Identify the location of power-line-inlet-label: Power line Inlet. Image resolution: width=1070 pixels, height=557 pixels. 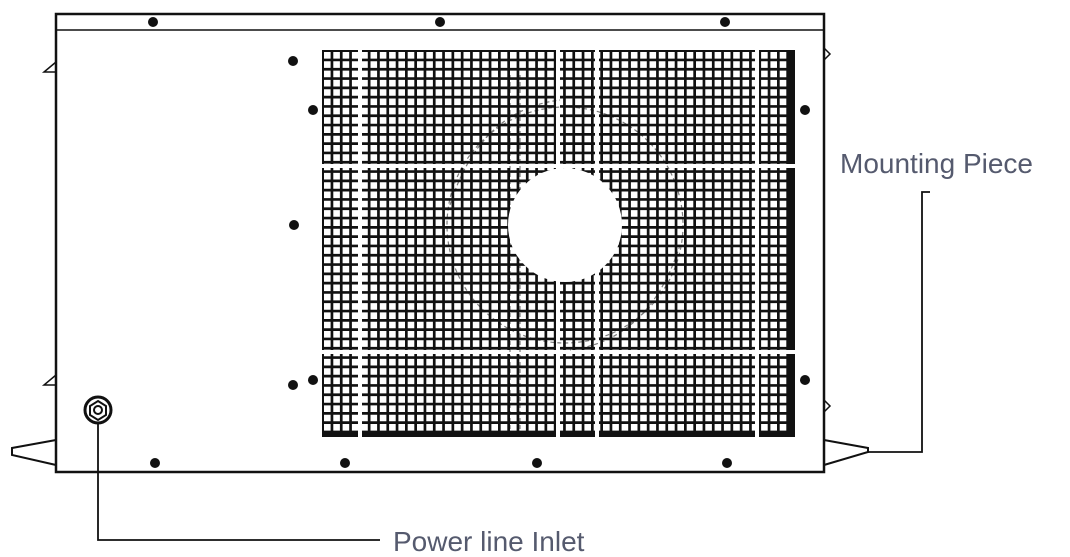
(489, 541).